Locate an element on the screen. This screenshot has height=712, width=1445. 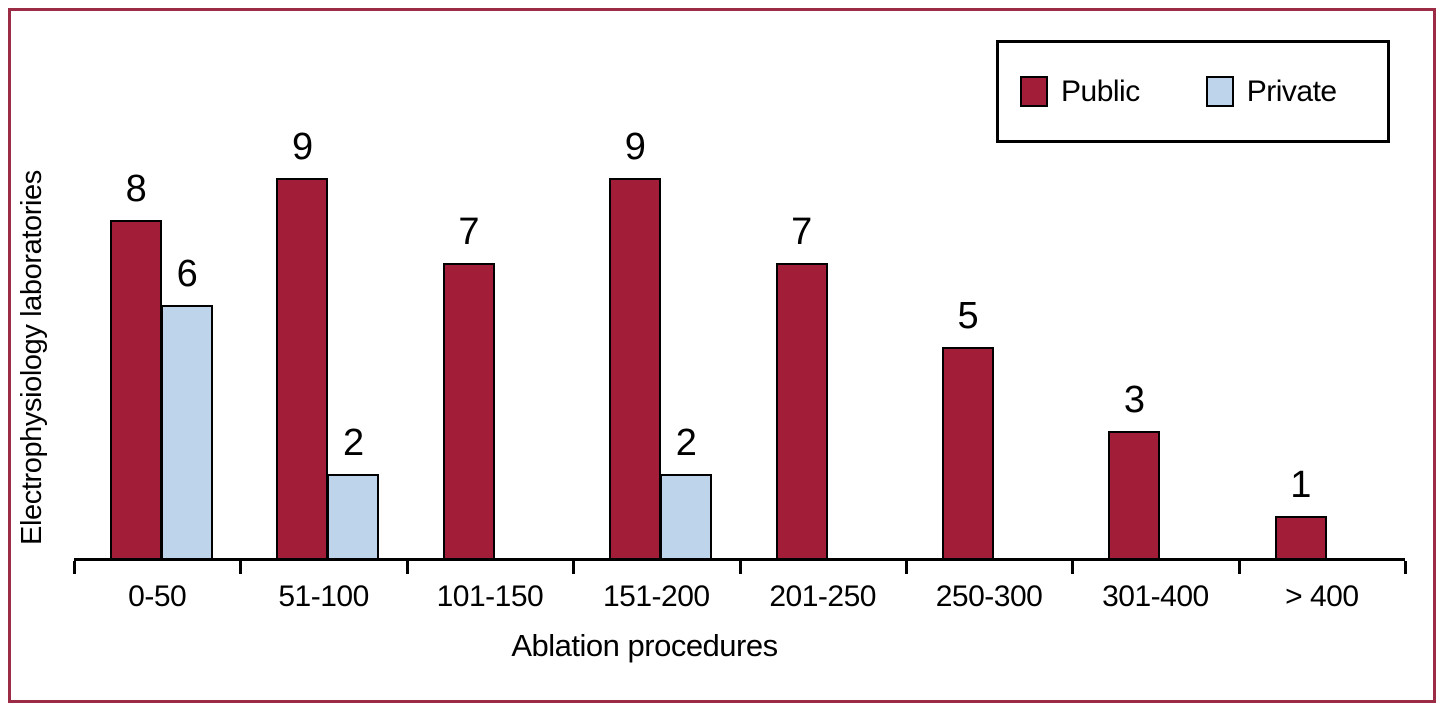
bar-value-label: 3 is located at coordinates (1134, 400).